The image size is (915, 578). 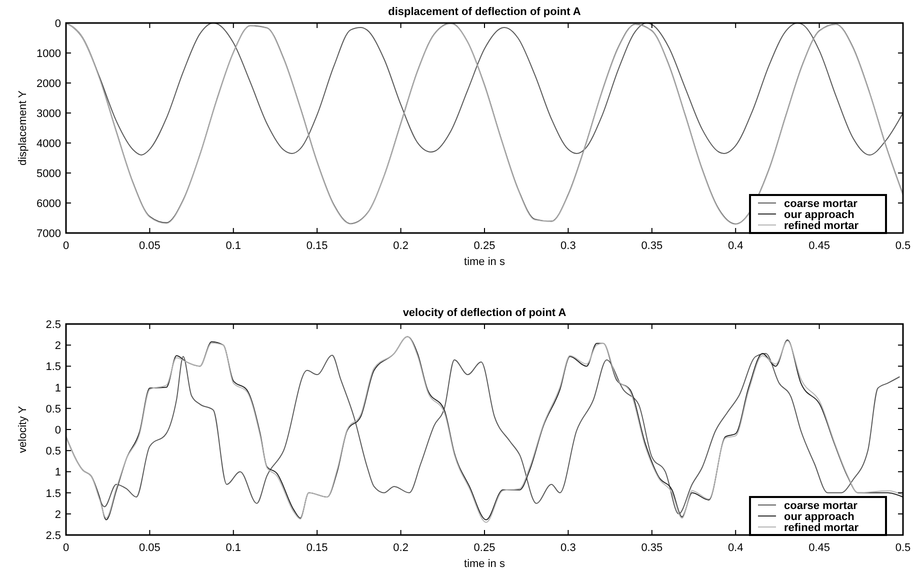 I want to click on y-axis-title: velocity Y, so click(x=23, y=429).